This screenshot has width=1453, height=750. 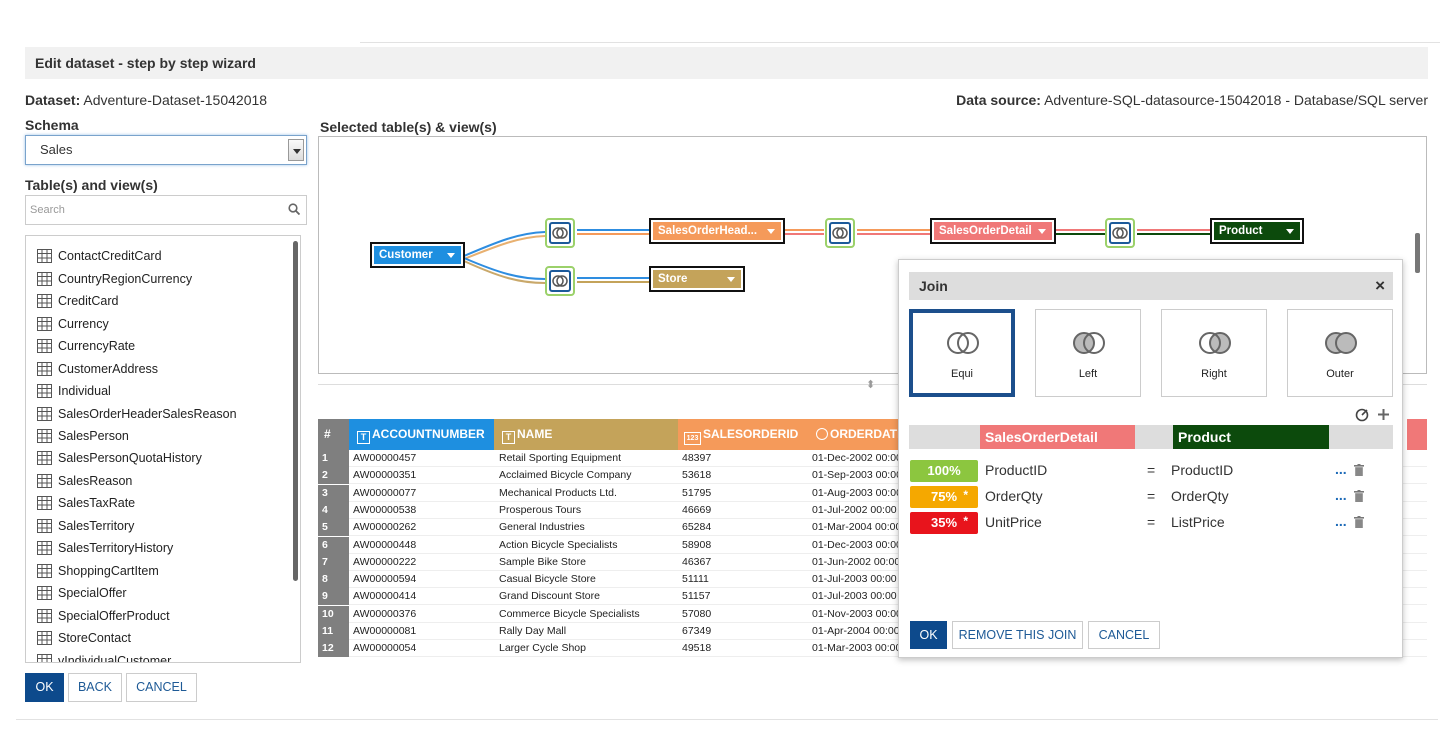 What do you see at coordinates (137, 414) in the screenshot?
I see `list-item: SalesOrderHeaderSalesReason` at bounding box center [137, 414].